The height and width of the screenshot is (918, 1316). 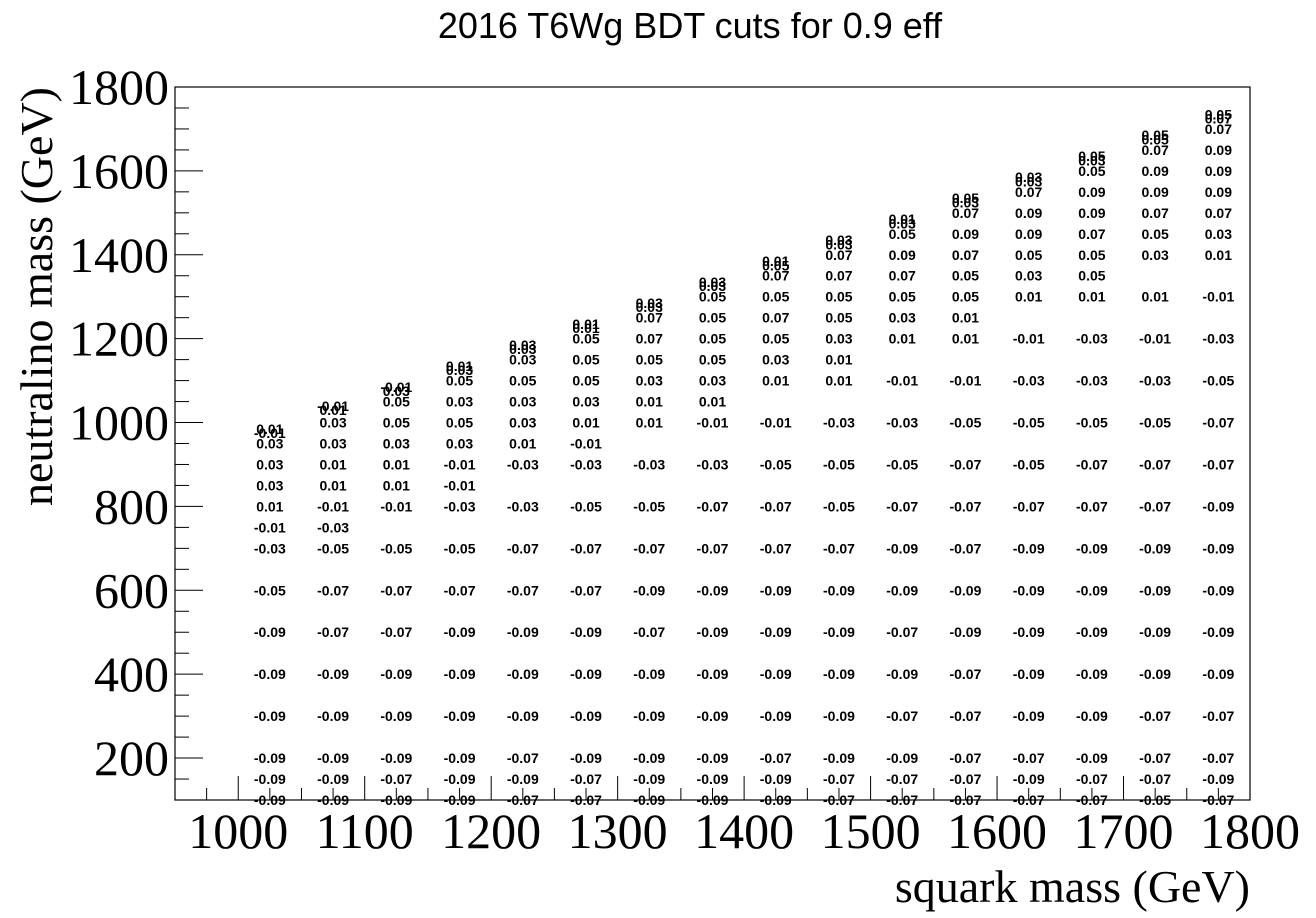 I want to click on x-tick-label: 1200, so click(x=491, y=831).